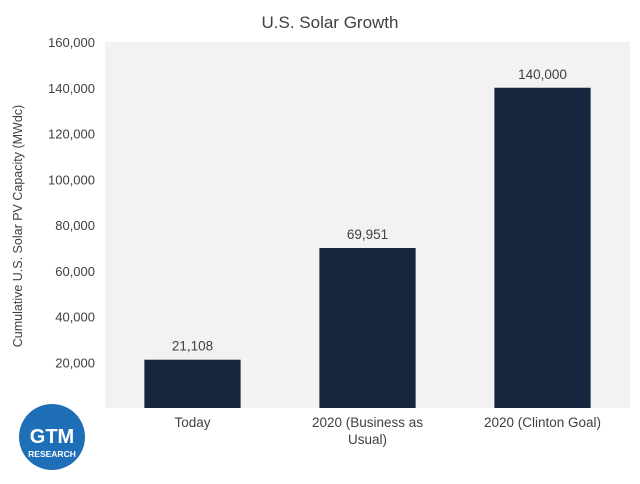  Describe the element at coordinates (71, 42) in the screenshot. I see `y-tick-label: 160,000` at that location.